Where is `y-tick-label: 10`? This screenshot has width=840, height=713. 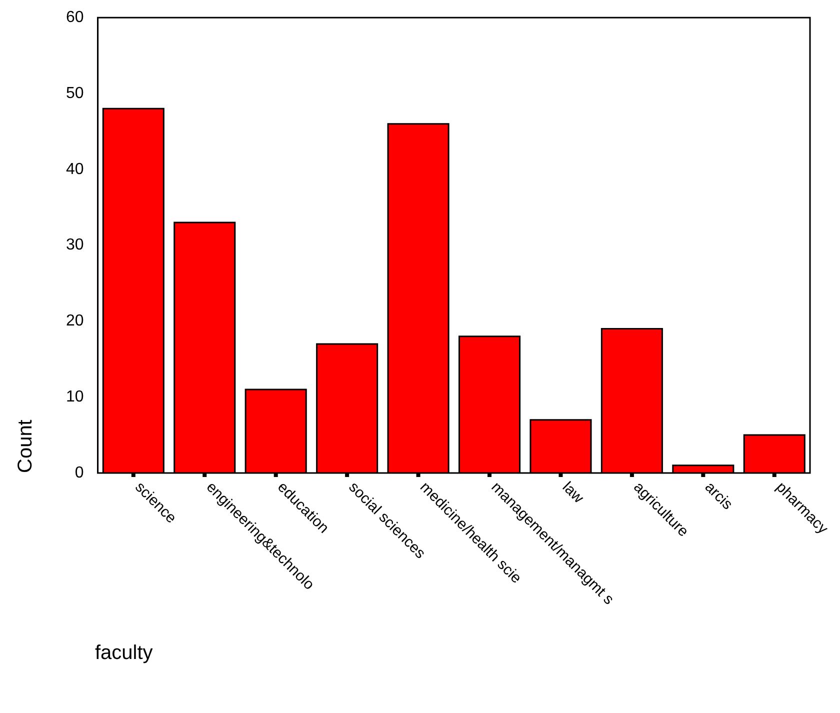
y-tick-label: 10 is located at coordinates (75, 397).